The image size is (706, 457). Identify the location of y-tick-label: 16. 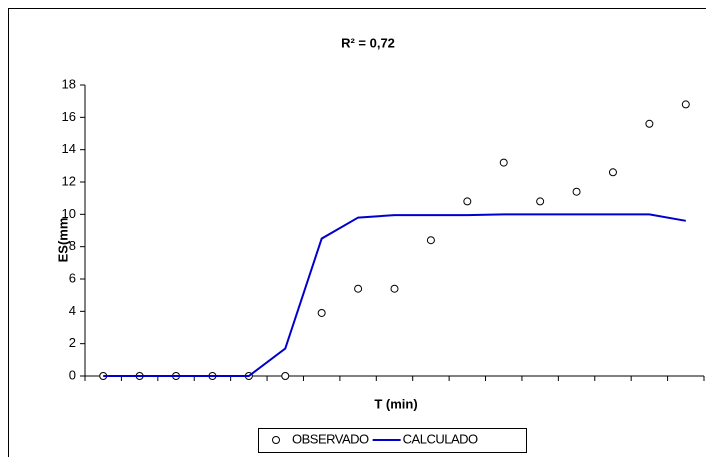
(69, 116).